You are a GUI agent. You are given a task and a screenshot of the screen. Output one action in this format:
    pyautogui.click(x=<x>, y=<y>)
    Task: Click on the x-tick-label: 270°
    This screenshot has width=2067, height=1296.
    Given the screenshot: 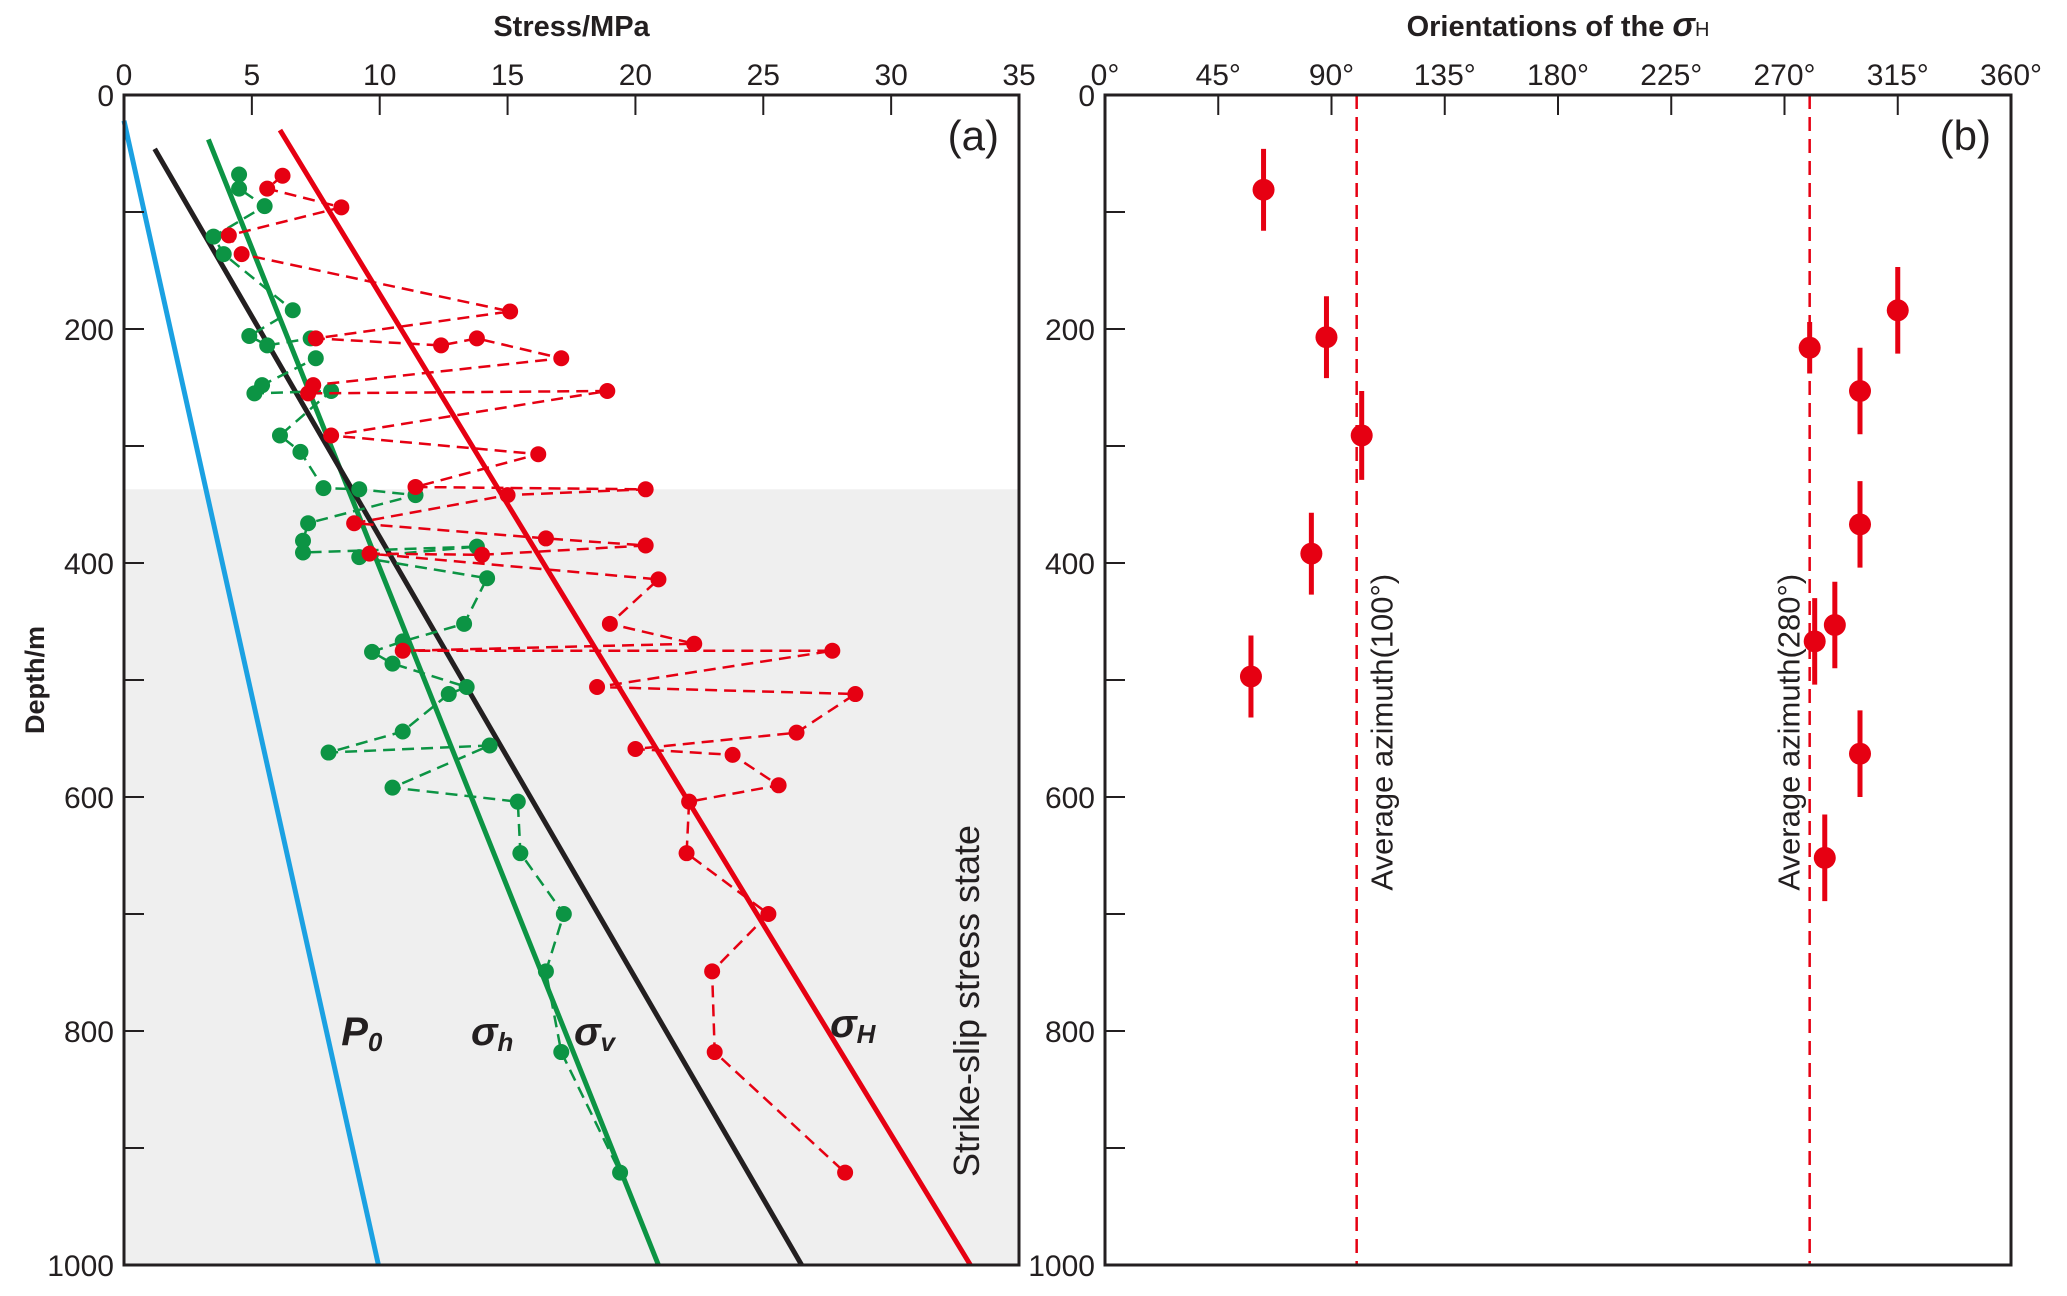 What is the action you would take?
    pyautogui.click(x=1784, y=75)
    